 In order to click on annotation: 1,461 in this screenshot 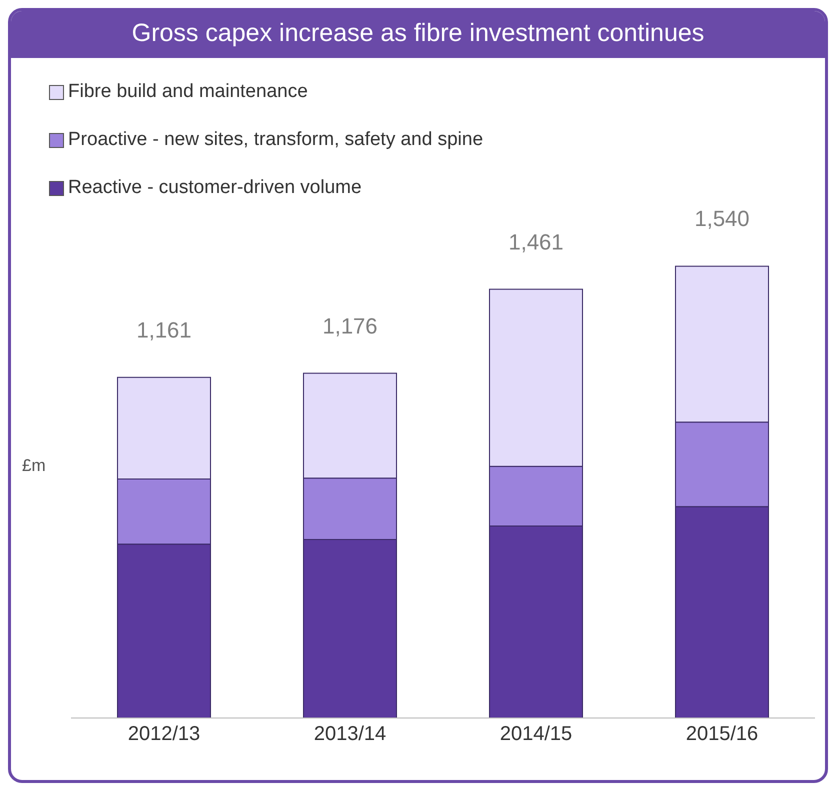, I will do `click(536, 241)`.